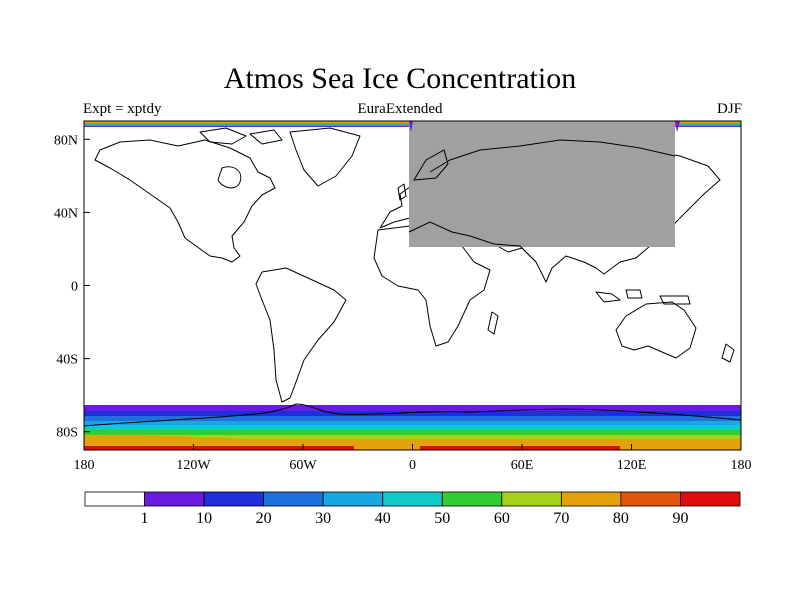 The image size is (800, 600). I want to click on overlay-left-edge-mark, so click(411, 126).